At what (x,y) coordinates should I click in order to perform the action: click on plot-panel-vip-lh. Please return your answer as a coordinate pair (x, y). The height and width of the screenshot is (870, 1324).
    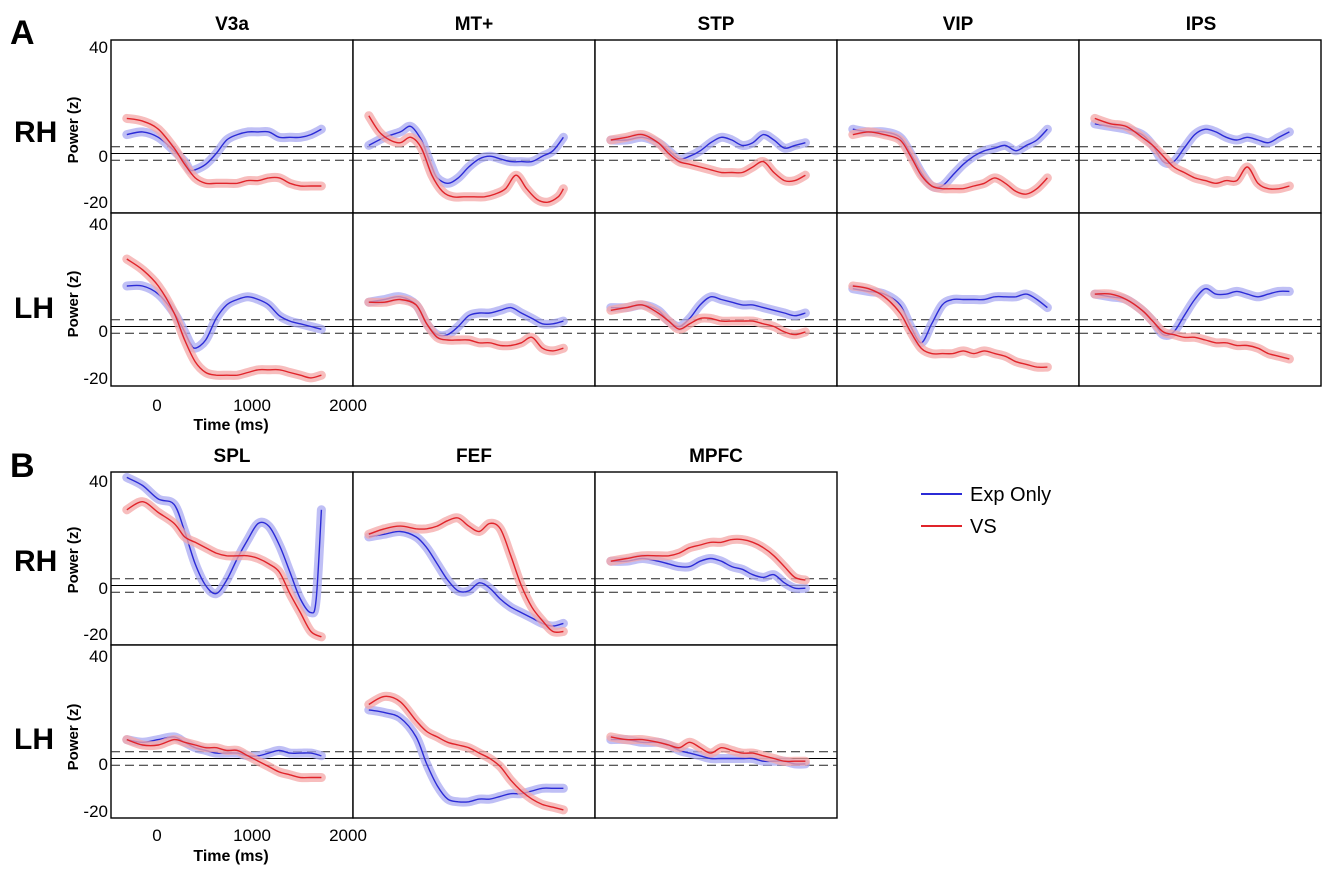
    Looking at the image, I should click on (958, 299).